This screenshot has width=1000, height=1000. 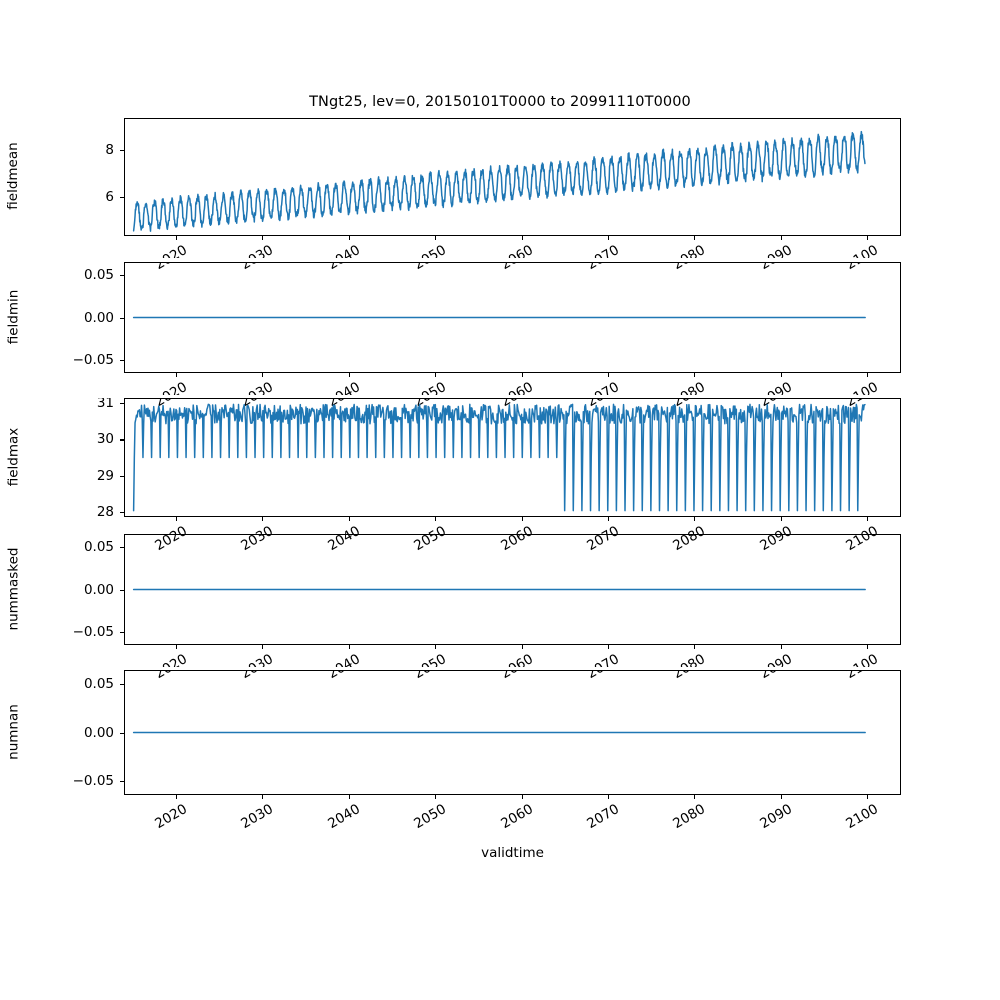 I want to click on plot-area-nummasked, so click(x=512, y=589).